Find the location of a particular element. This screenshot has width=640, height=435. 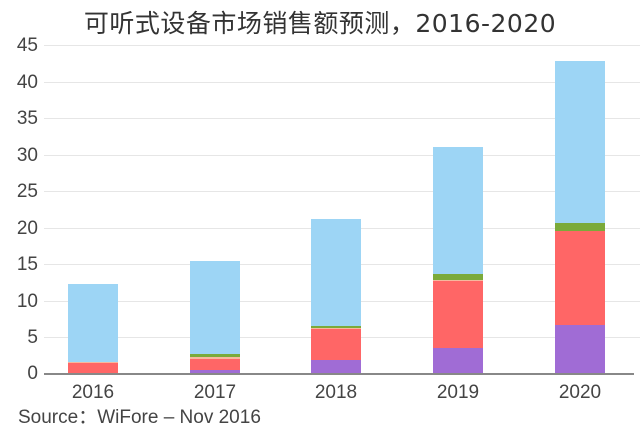

y-tick-label: 25 is located at coordinates (27, 191).